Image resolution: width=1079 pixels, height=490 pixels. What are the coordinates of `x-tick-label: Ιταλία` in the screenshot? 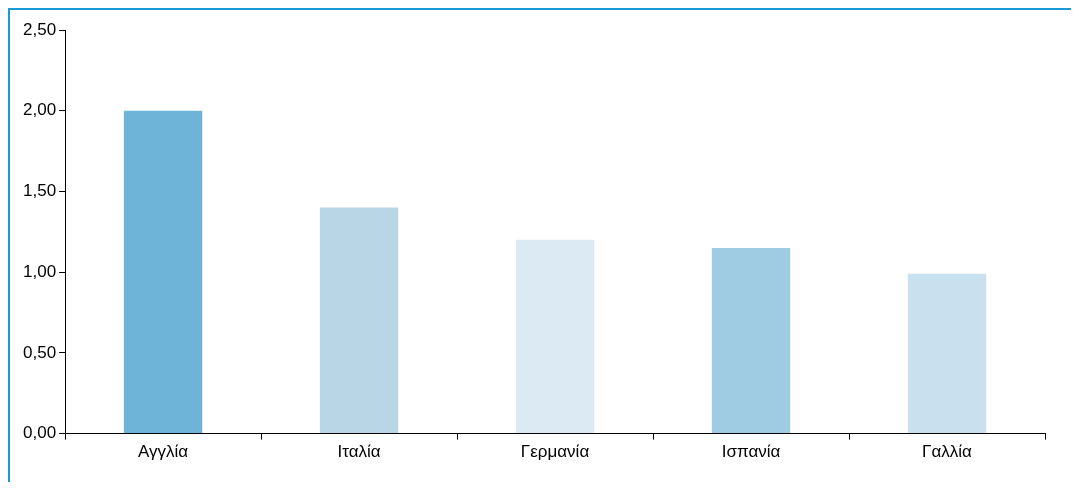 It's located at (359, 452).